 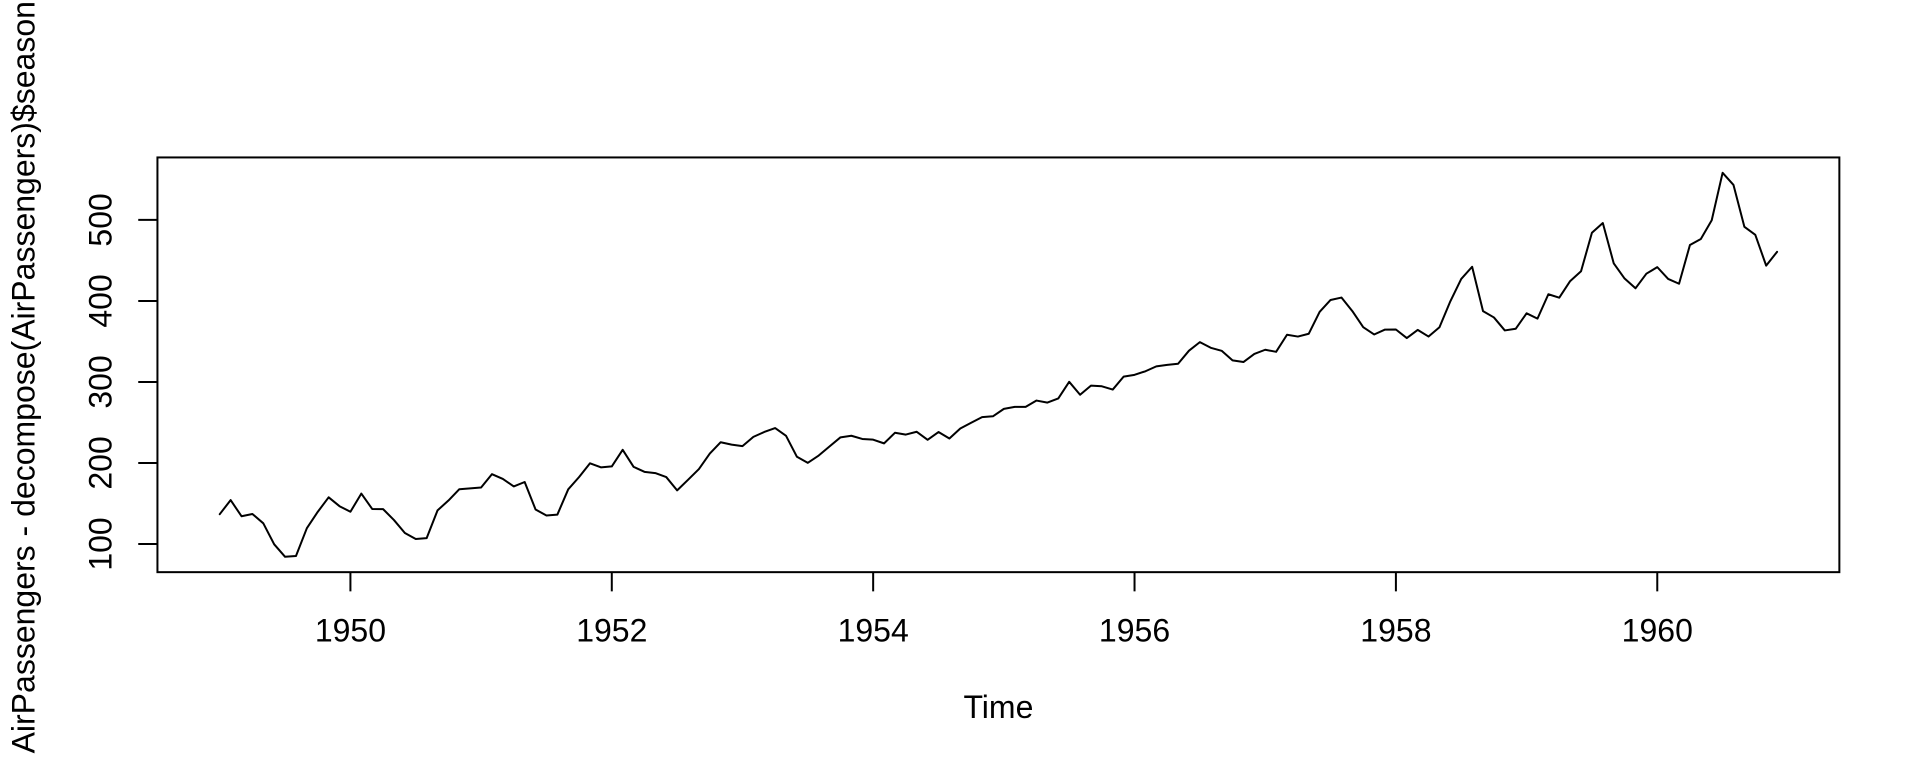 What do you see at coordinates (611, 630) in the screenshot?
I see `svg-text: 1952` at bounding box center [611, 630].